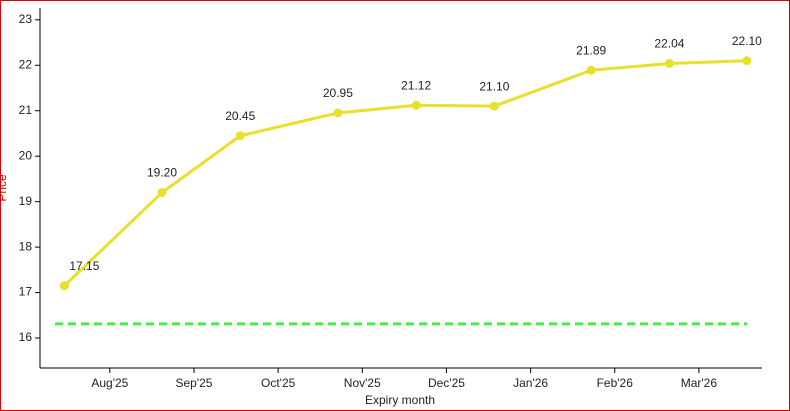  Describe the element at coordinates (530, 383) in the screenshot. I see `x-tick-label: Jan'26` at that location.